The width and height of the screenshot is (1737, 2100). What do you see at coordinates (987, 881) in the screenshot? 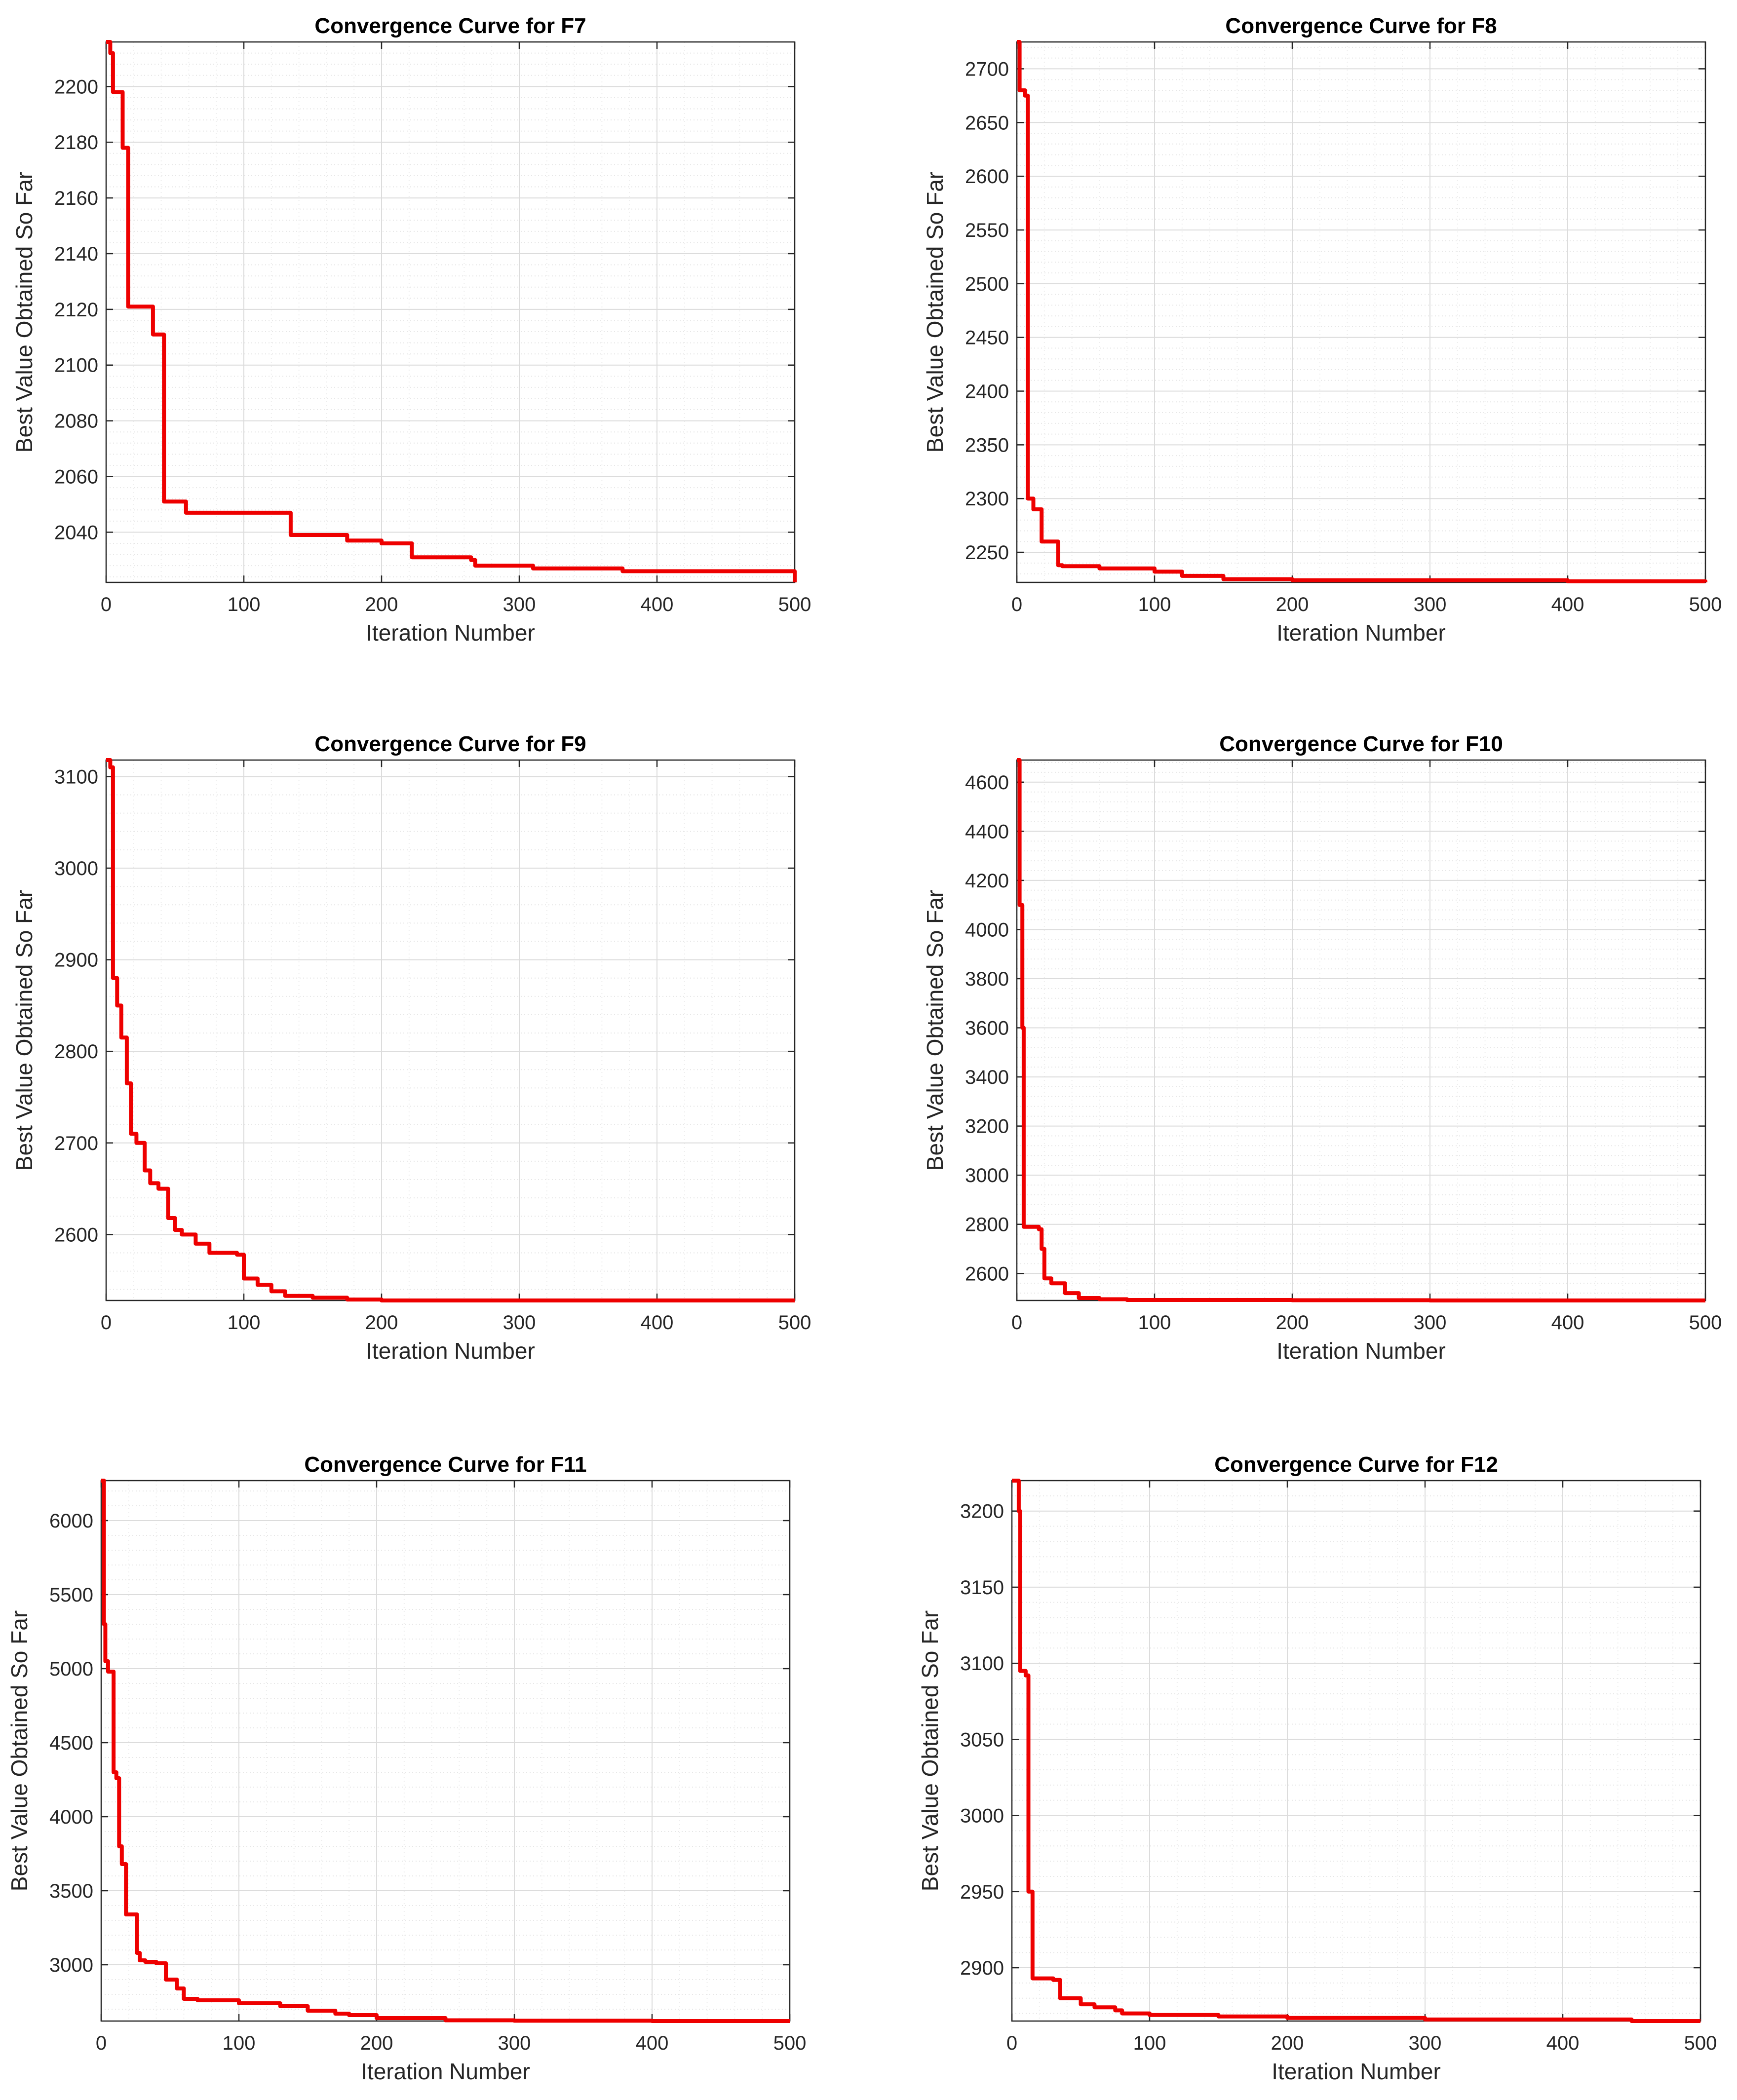
I see `y-tick-label: 4200` at bounding box center [987, 881].